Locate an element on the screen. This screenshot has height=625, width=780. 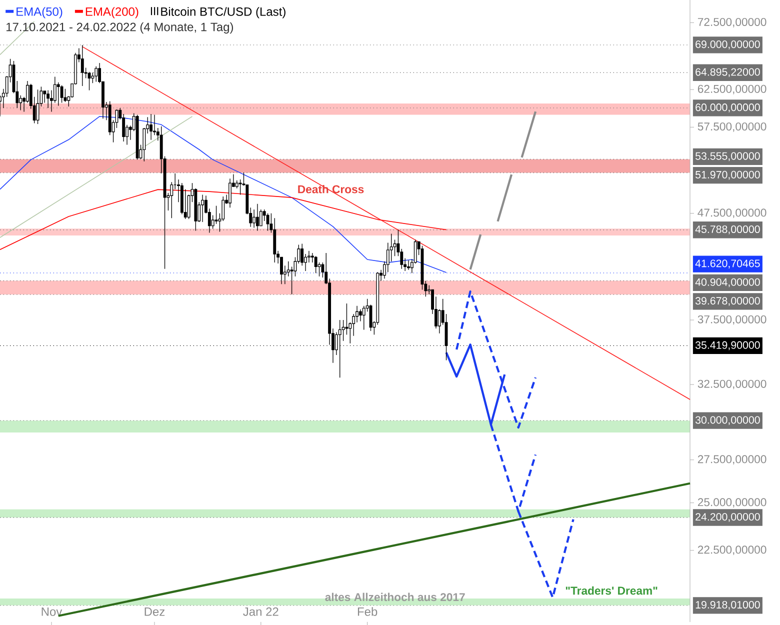
annotation: altes Allzeithoch aus 2017 is located at coordinates (395, 597).